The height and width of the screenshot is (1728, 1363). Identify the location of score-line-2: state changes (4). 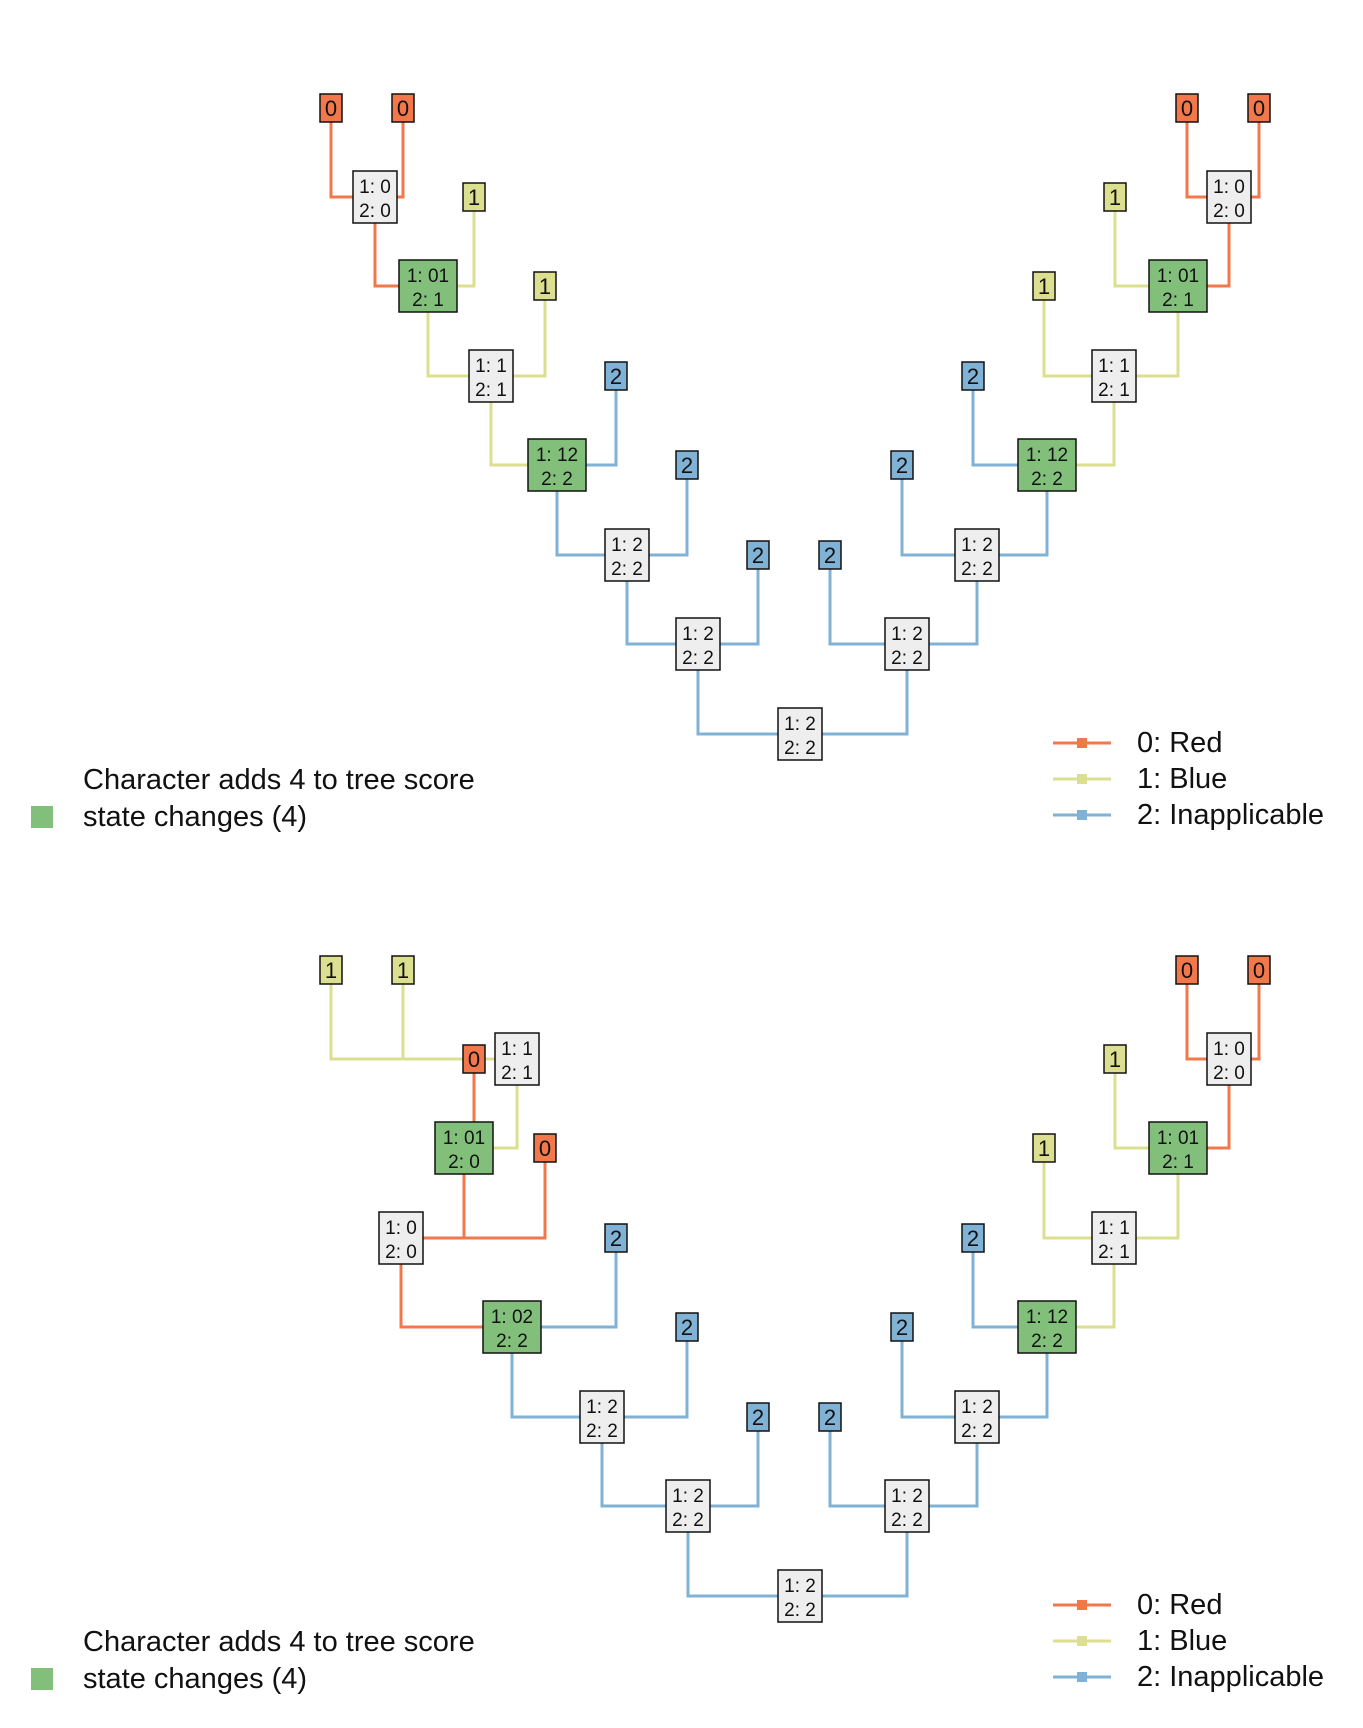
(195, 1679).